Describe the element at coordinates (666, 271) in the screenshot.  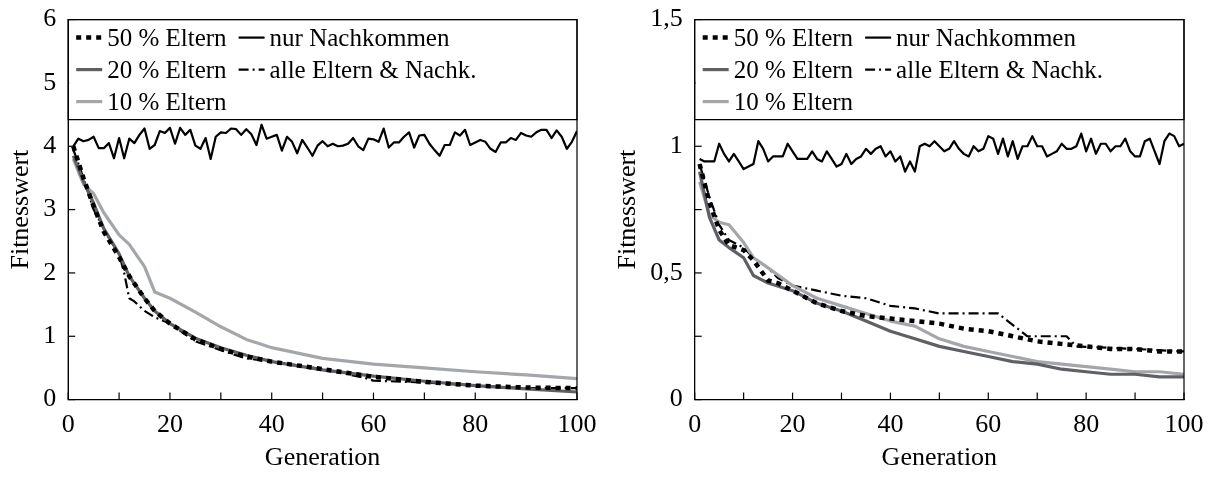
I see `y-tick-label: 0,5` at that location.